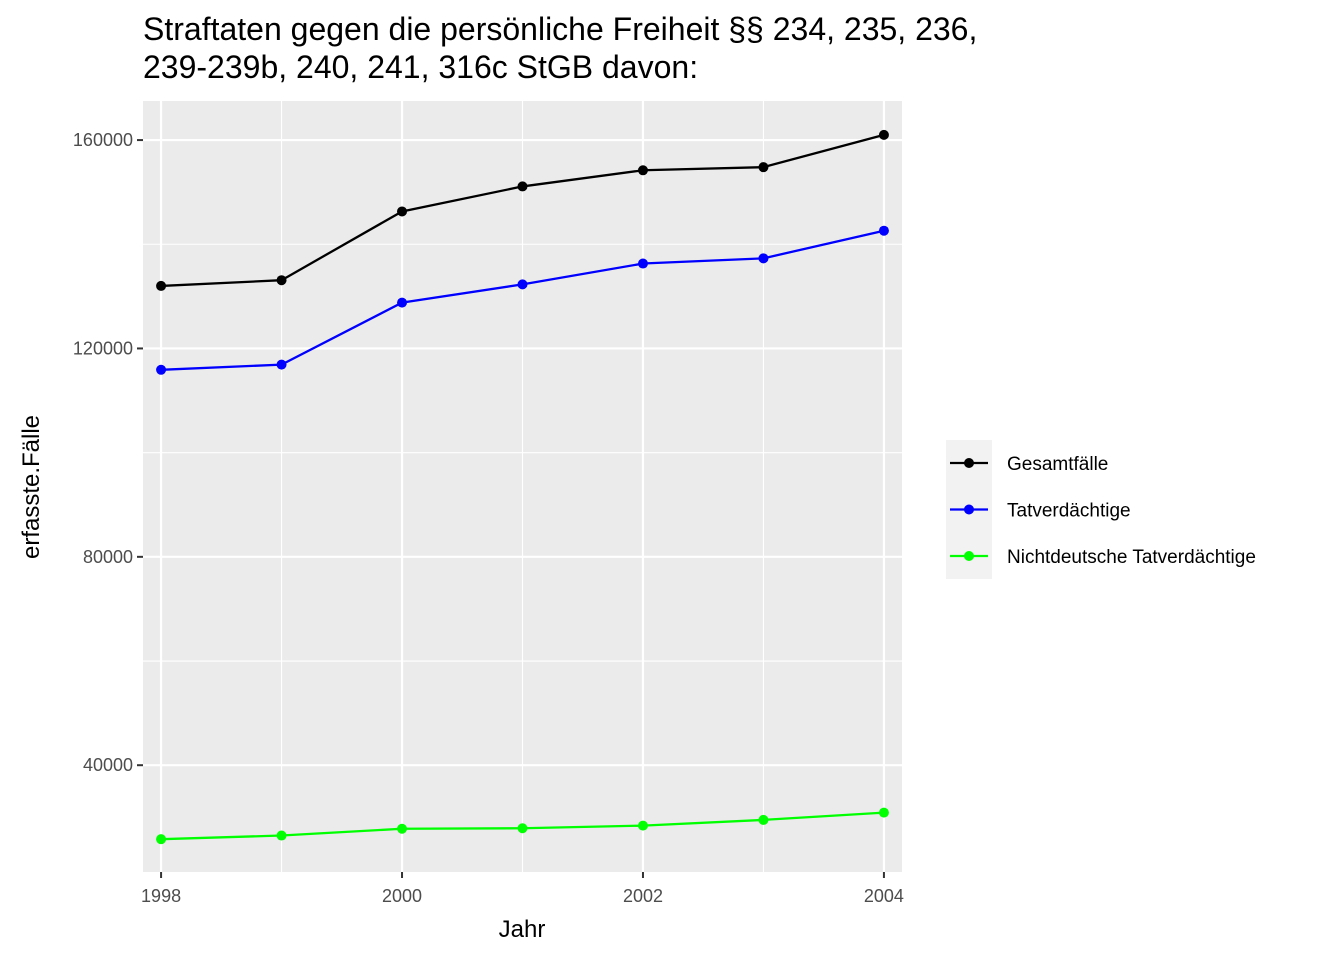 The width and height of the screenshot is (1344, 960). What do you see at coordinates (522, 889) in the screenshot?
I see `x-axis: 1998 2000 2002 2004` at bounding box center [522, 889].